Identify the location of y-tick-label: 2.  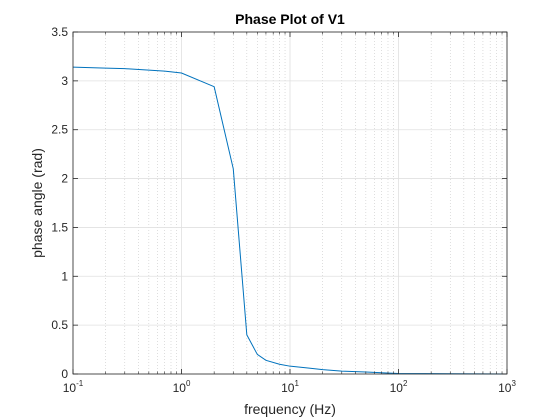
(64, 179).